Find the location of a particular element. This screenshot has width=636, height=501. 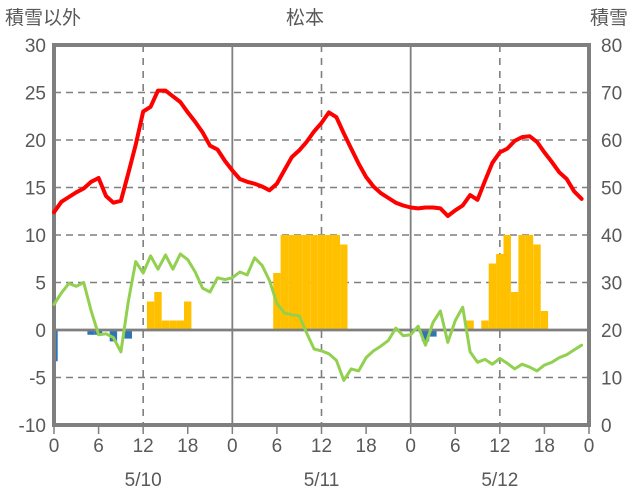

left-tick-label: 20 is located at coordinates (35, 141).